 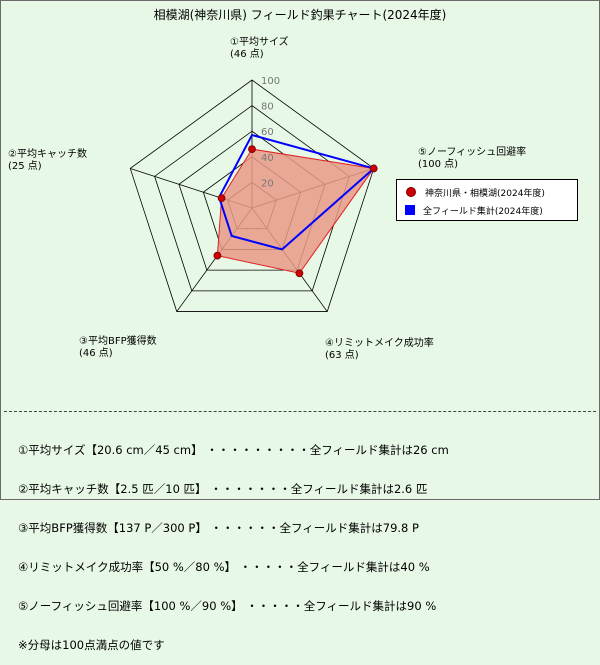 What do you see at coordinates (379, 342) in the screenshot?
I see `axis-label: ④リミットメイク成功率` at bounding box center [379, 342].